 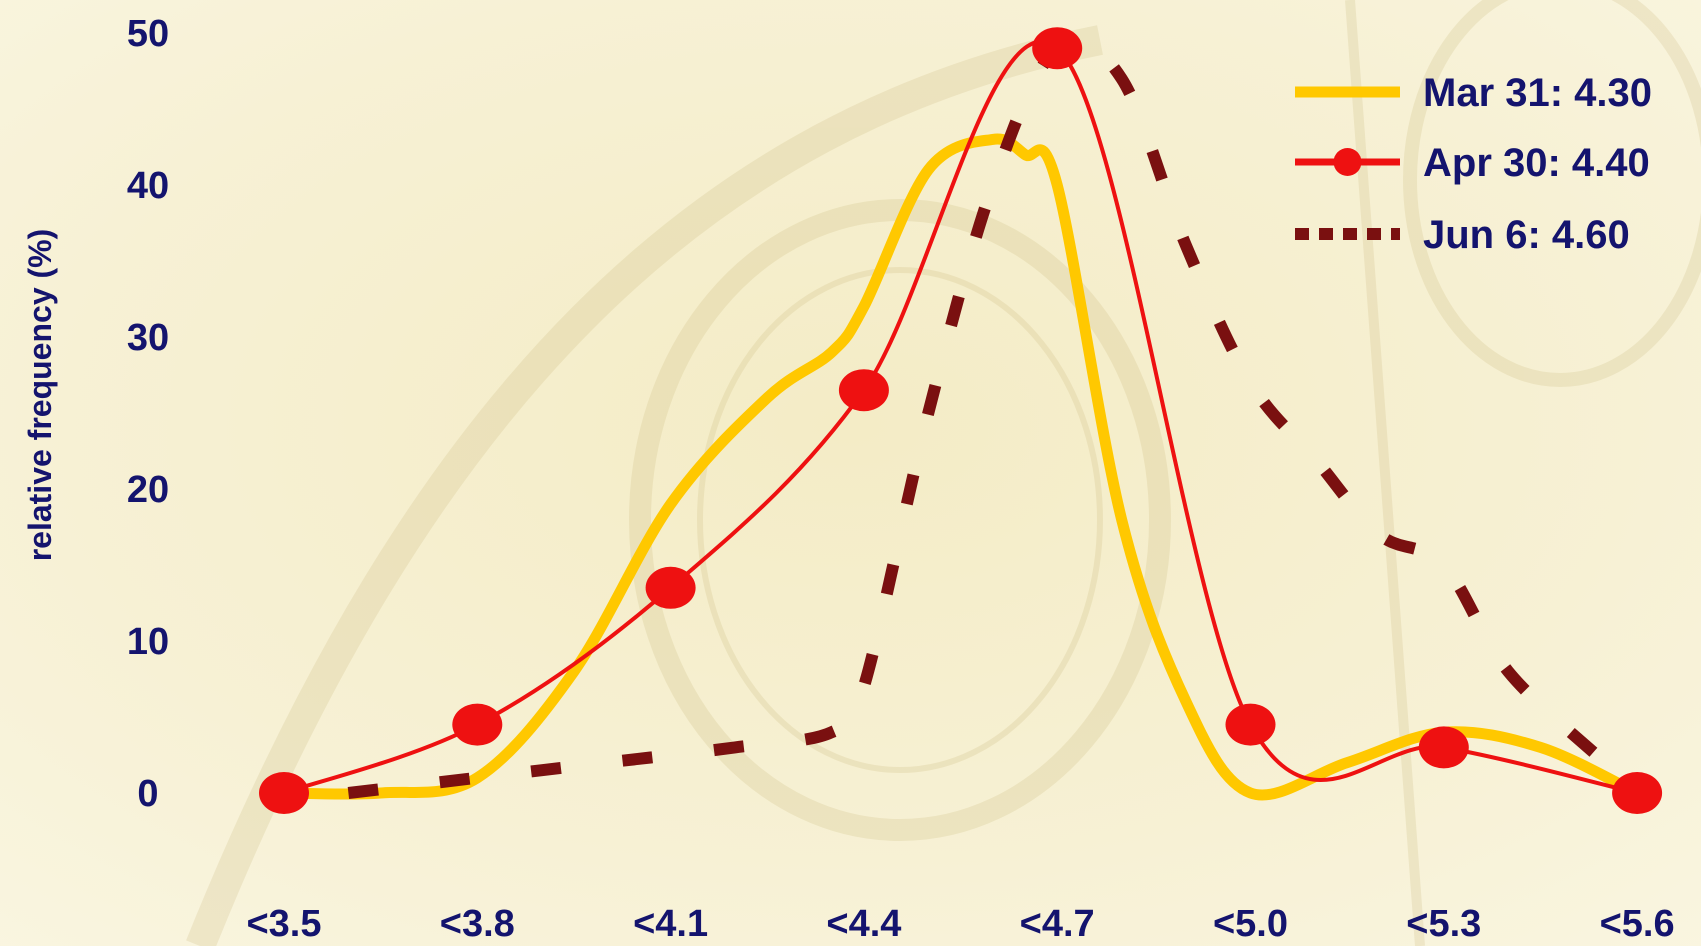 I want to click on y-tick-label: 30, so click(x=148, y=338).